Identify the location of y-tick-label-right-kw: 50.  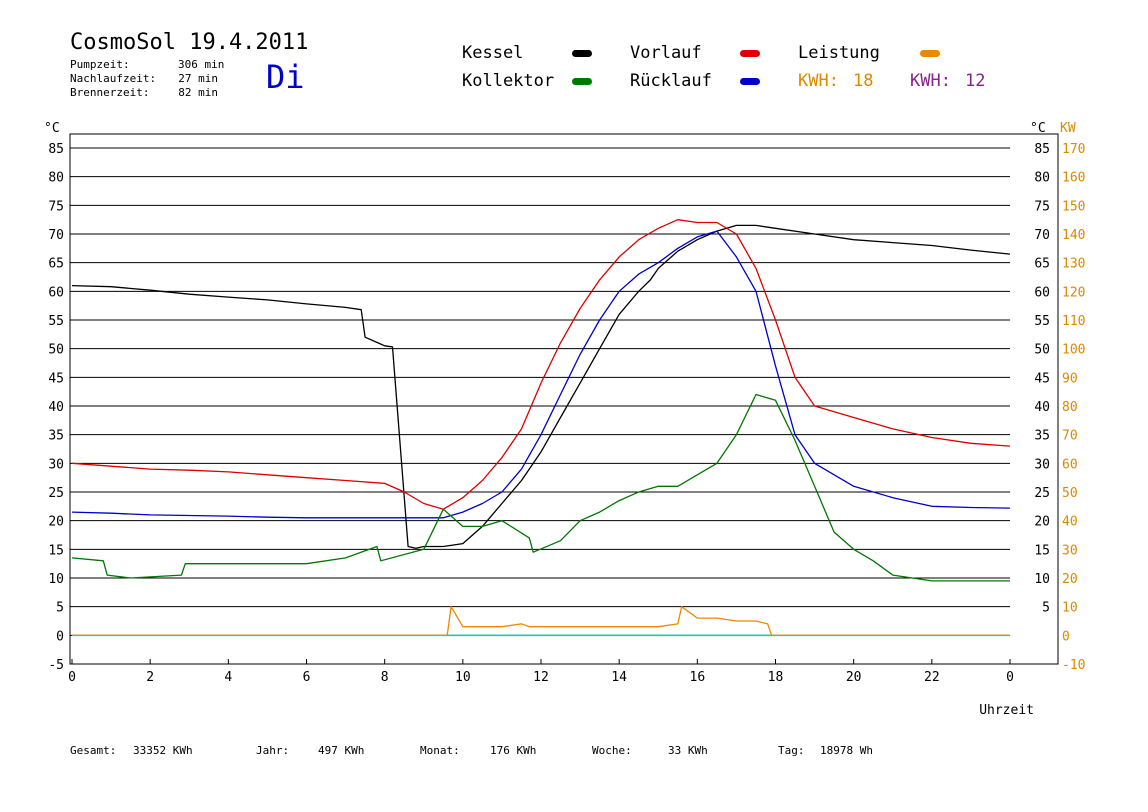
(1070, 493).